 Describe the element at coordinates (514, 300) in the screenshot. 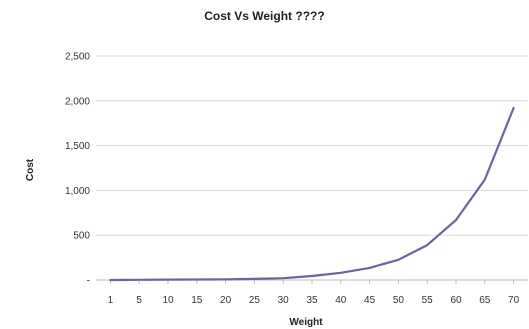

I see `x-tick-label: 70` at that location.